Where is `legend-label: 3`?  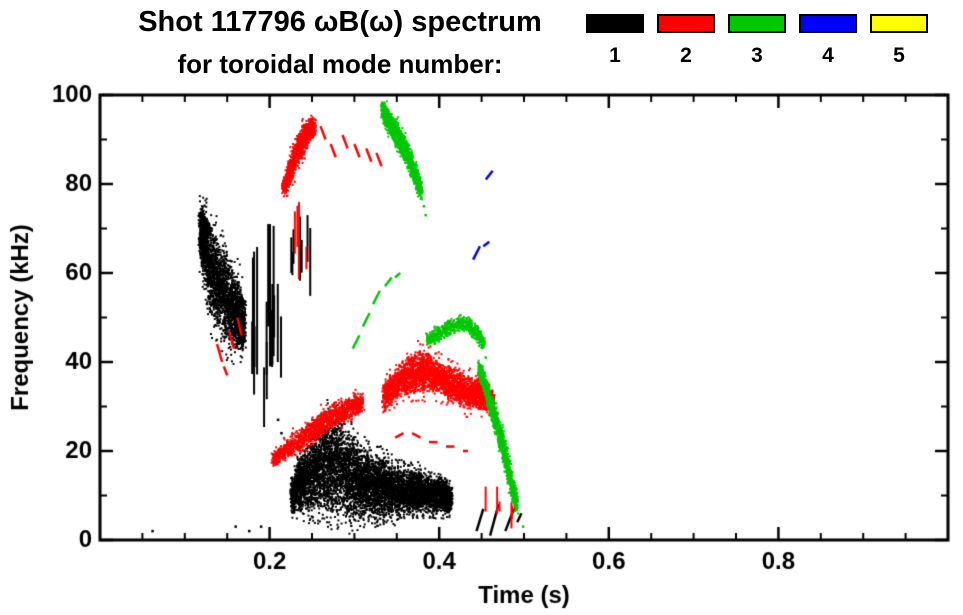 legend-label: 3 is located at coordinates (757, 55).